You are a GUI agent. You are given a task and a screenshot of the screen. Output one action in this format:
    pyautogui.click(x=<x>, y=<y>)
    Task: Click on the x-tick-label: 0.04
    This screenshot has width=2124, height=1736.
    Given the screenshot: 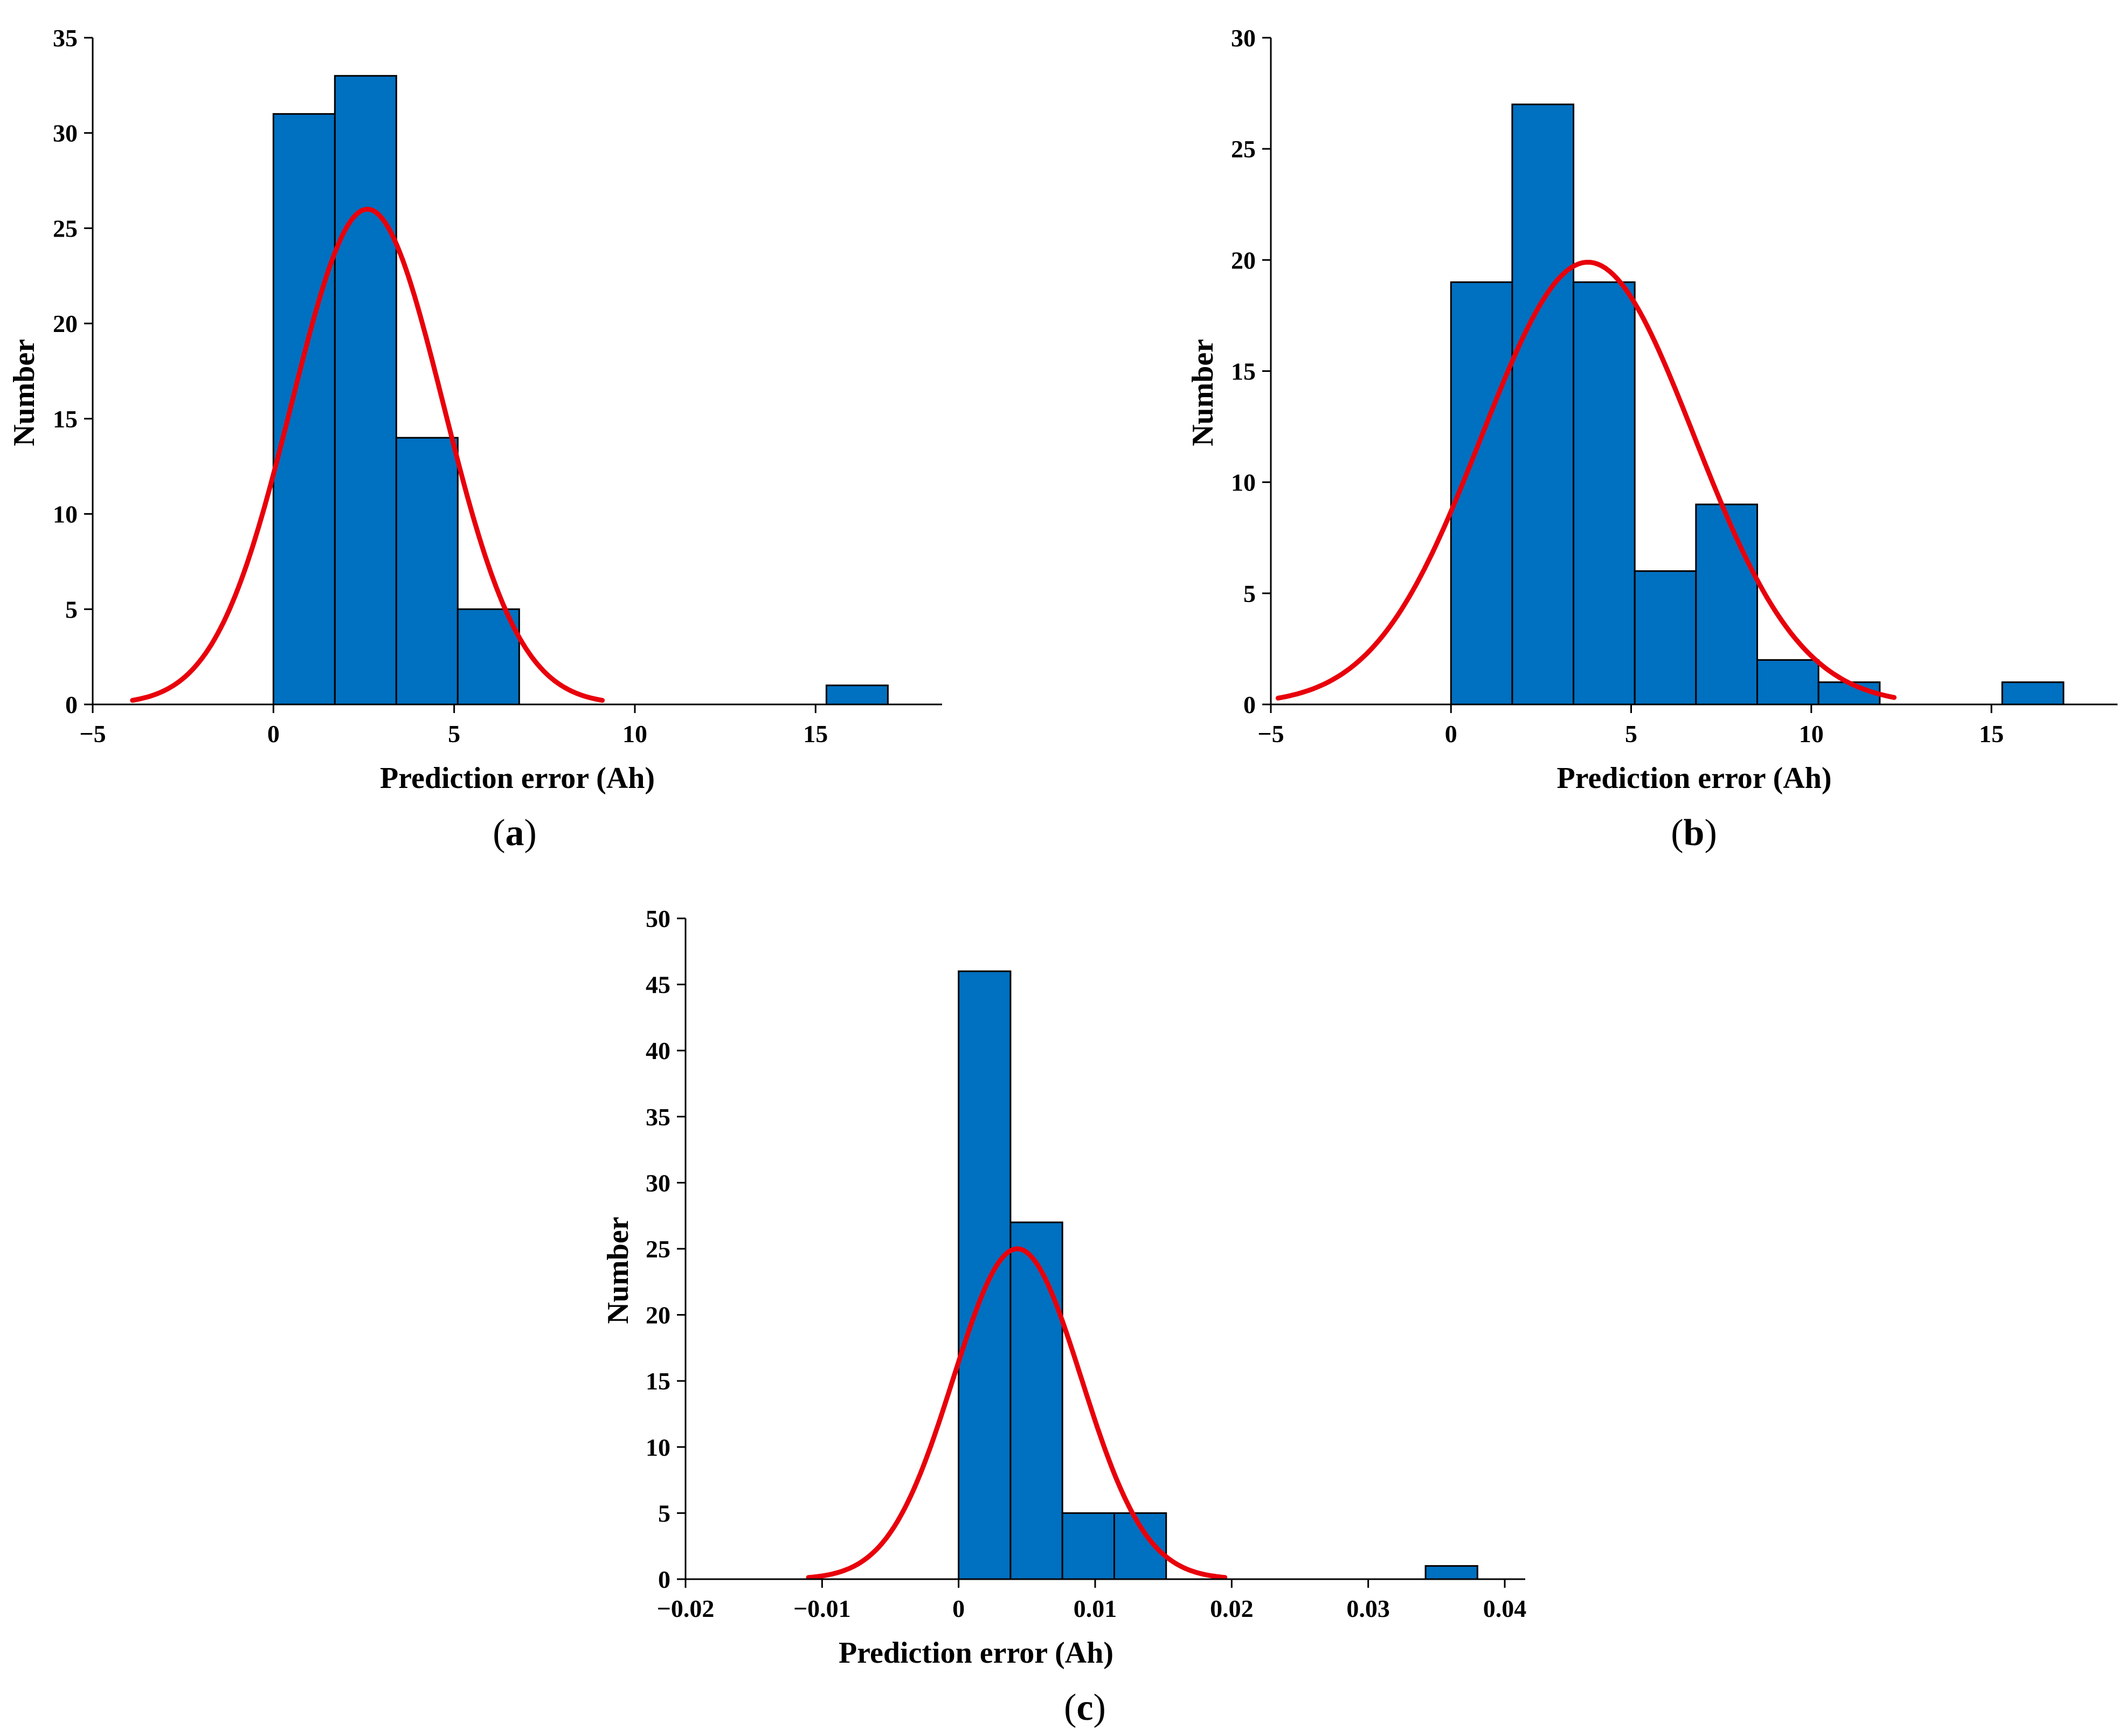 What is the action you would take?
    pyautogui.click(x=1505, y=1609)
    